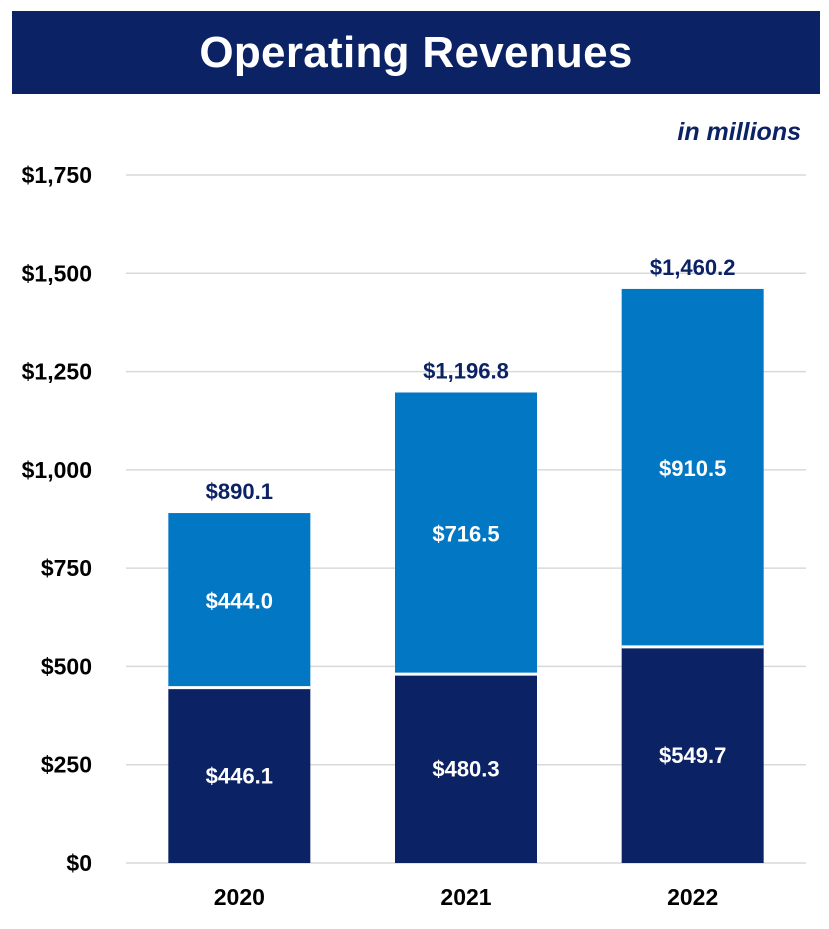 The image size is (829, 929). I want to click on segment-value-label: $910.5, so click(692, 468).